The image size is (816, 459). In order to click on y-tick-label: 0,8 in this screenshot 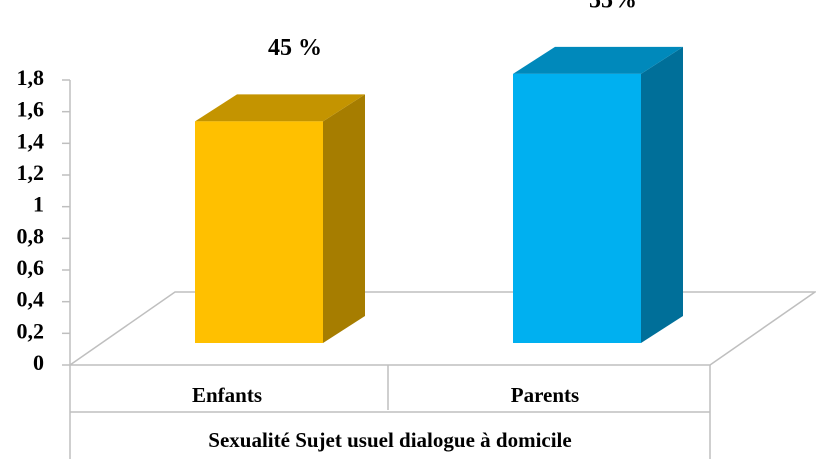, I will do `click(31, 235)`.